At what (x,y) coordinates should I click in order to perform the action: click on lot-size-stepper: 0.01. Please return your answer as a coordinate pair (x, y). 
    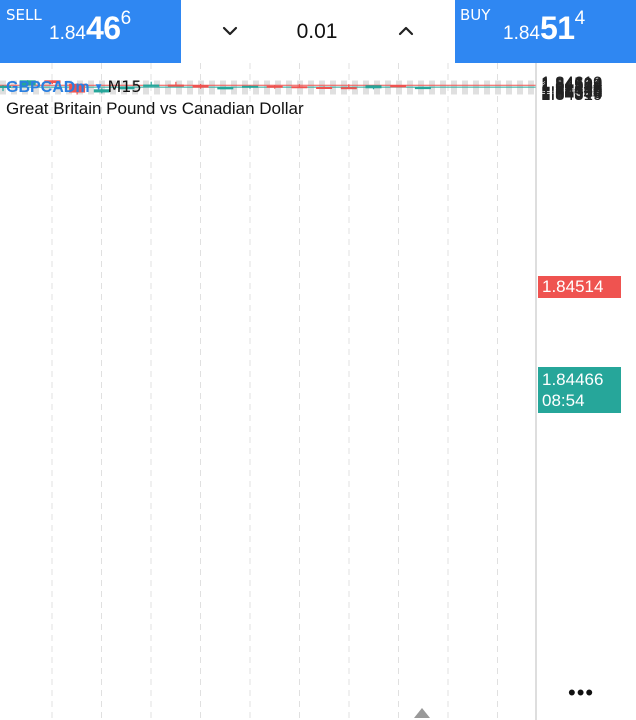
    Looking at the image, I should click on (318, 31).